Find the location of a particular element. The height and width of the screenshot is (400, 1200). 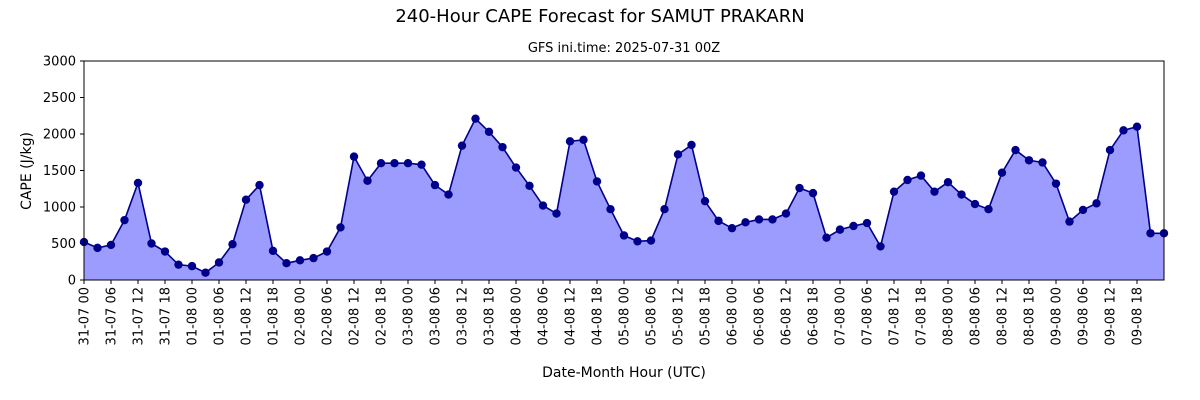

x-tick-label: 04-08 06 is located at coordinates (544, 316).